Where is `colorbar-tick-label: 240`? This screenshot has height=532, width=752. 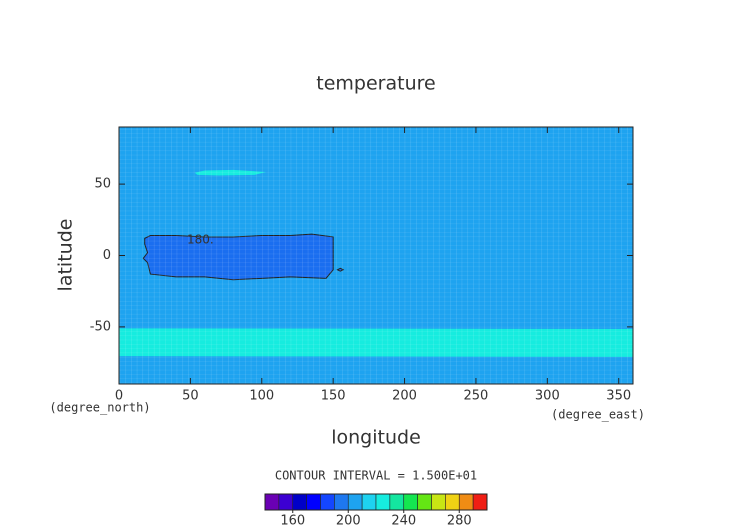
colorbar-tick-label: 240 is located at coordinates (403, 521).